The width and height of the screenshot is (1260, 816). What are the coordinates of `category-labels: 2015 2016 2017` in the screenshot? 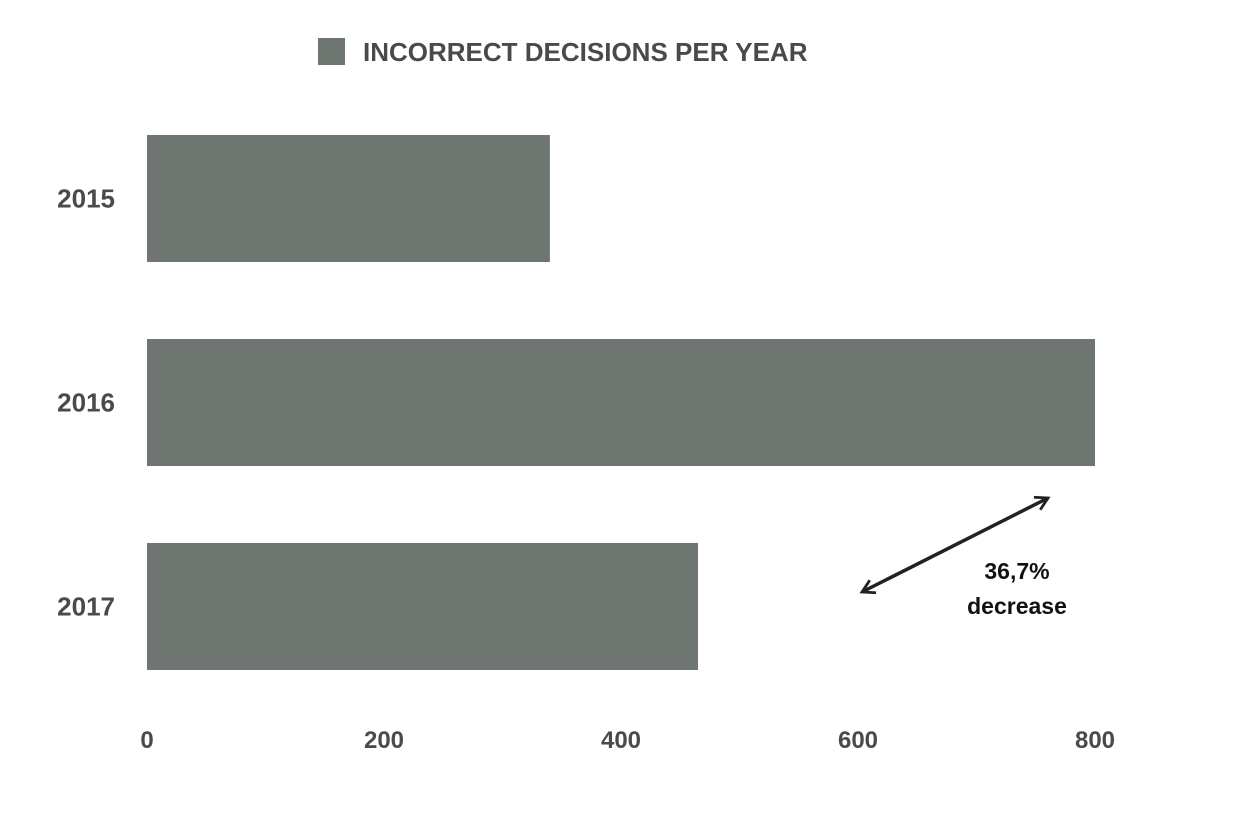 It's located at (86, 403).